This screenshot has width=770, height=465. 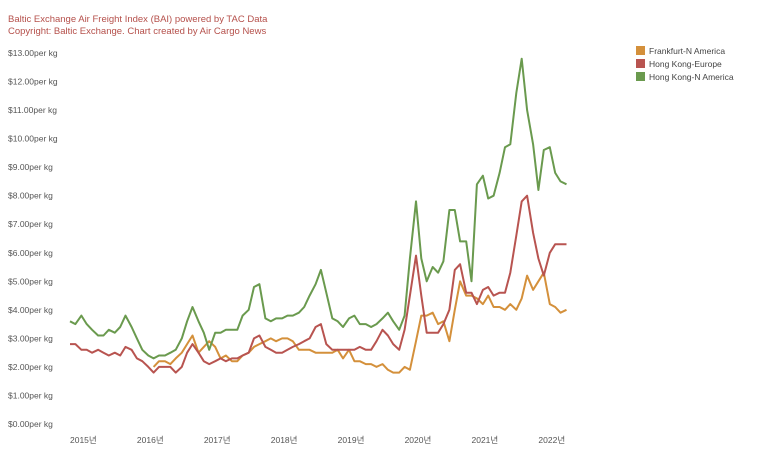 I want to click on legend-label: Hong Kong-Europe, so click(x=685, y=63).